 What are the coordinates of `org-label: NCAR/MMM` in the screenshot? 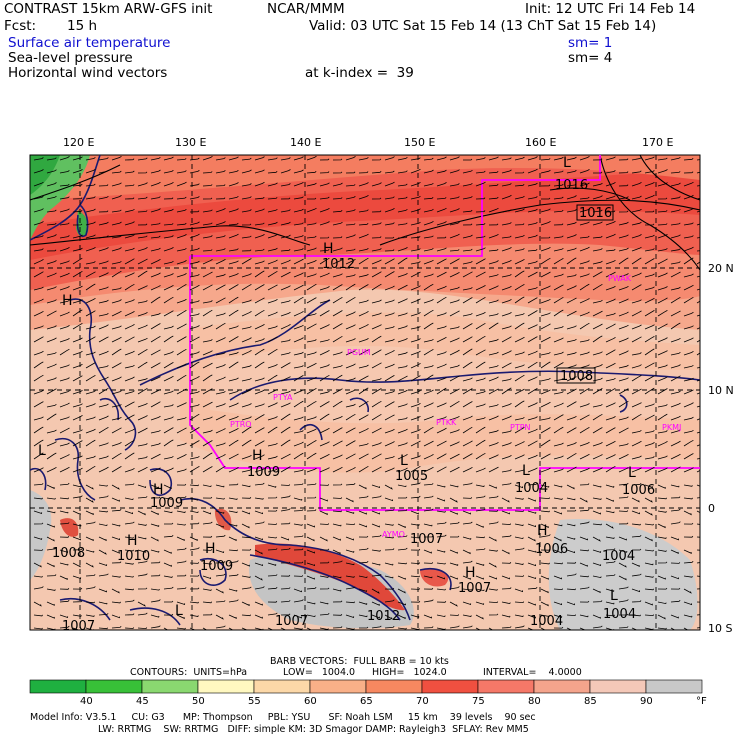 It's located at (306, 9).